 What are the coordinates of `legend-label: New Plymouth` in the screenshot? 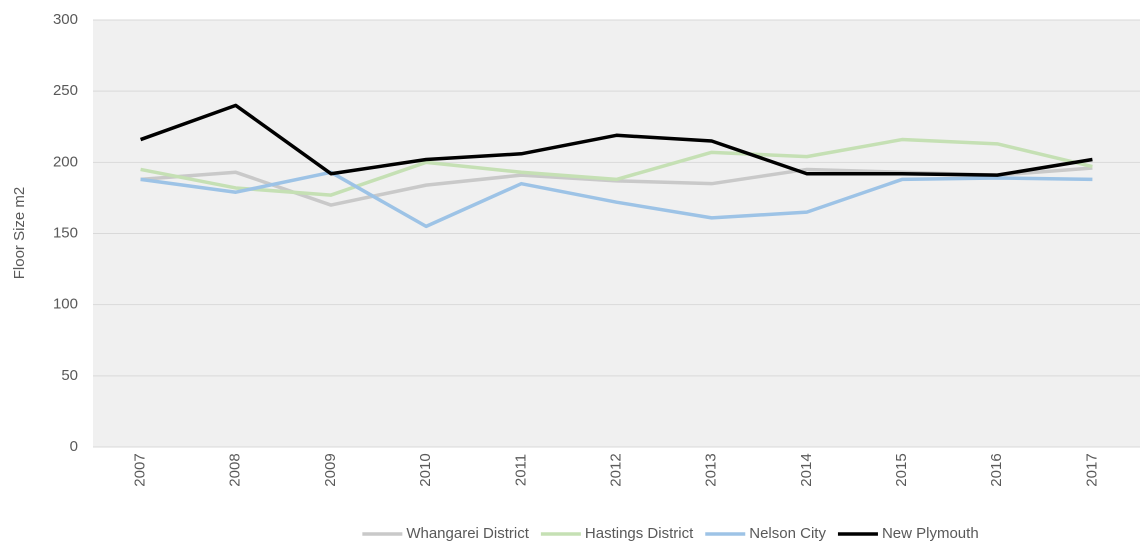 It's located at (930, 533).